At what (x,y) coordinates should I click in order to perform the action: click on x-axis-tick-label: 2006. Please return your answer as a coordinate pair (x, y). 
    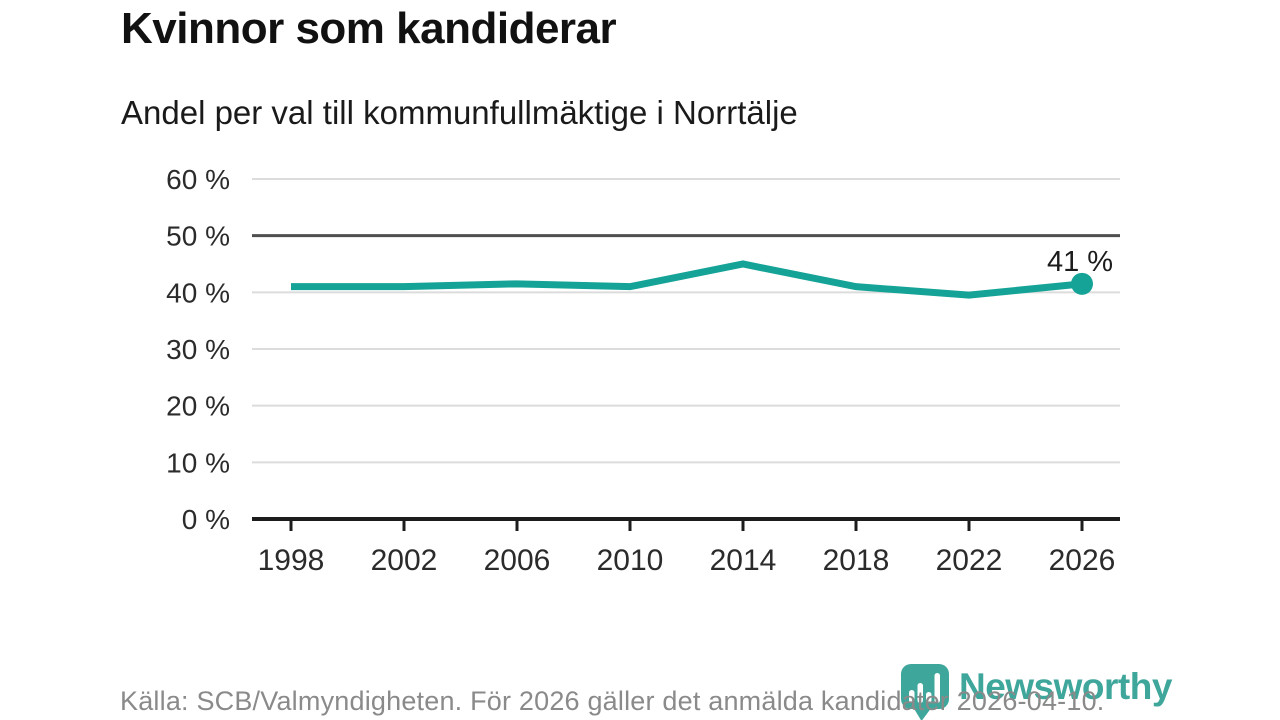
    Looking at the image, I should click on (517, 560).